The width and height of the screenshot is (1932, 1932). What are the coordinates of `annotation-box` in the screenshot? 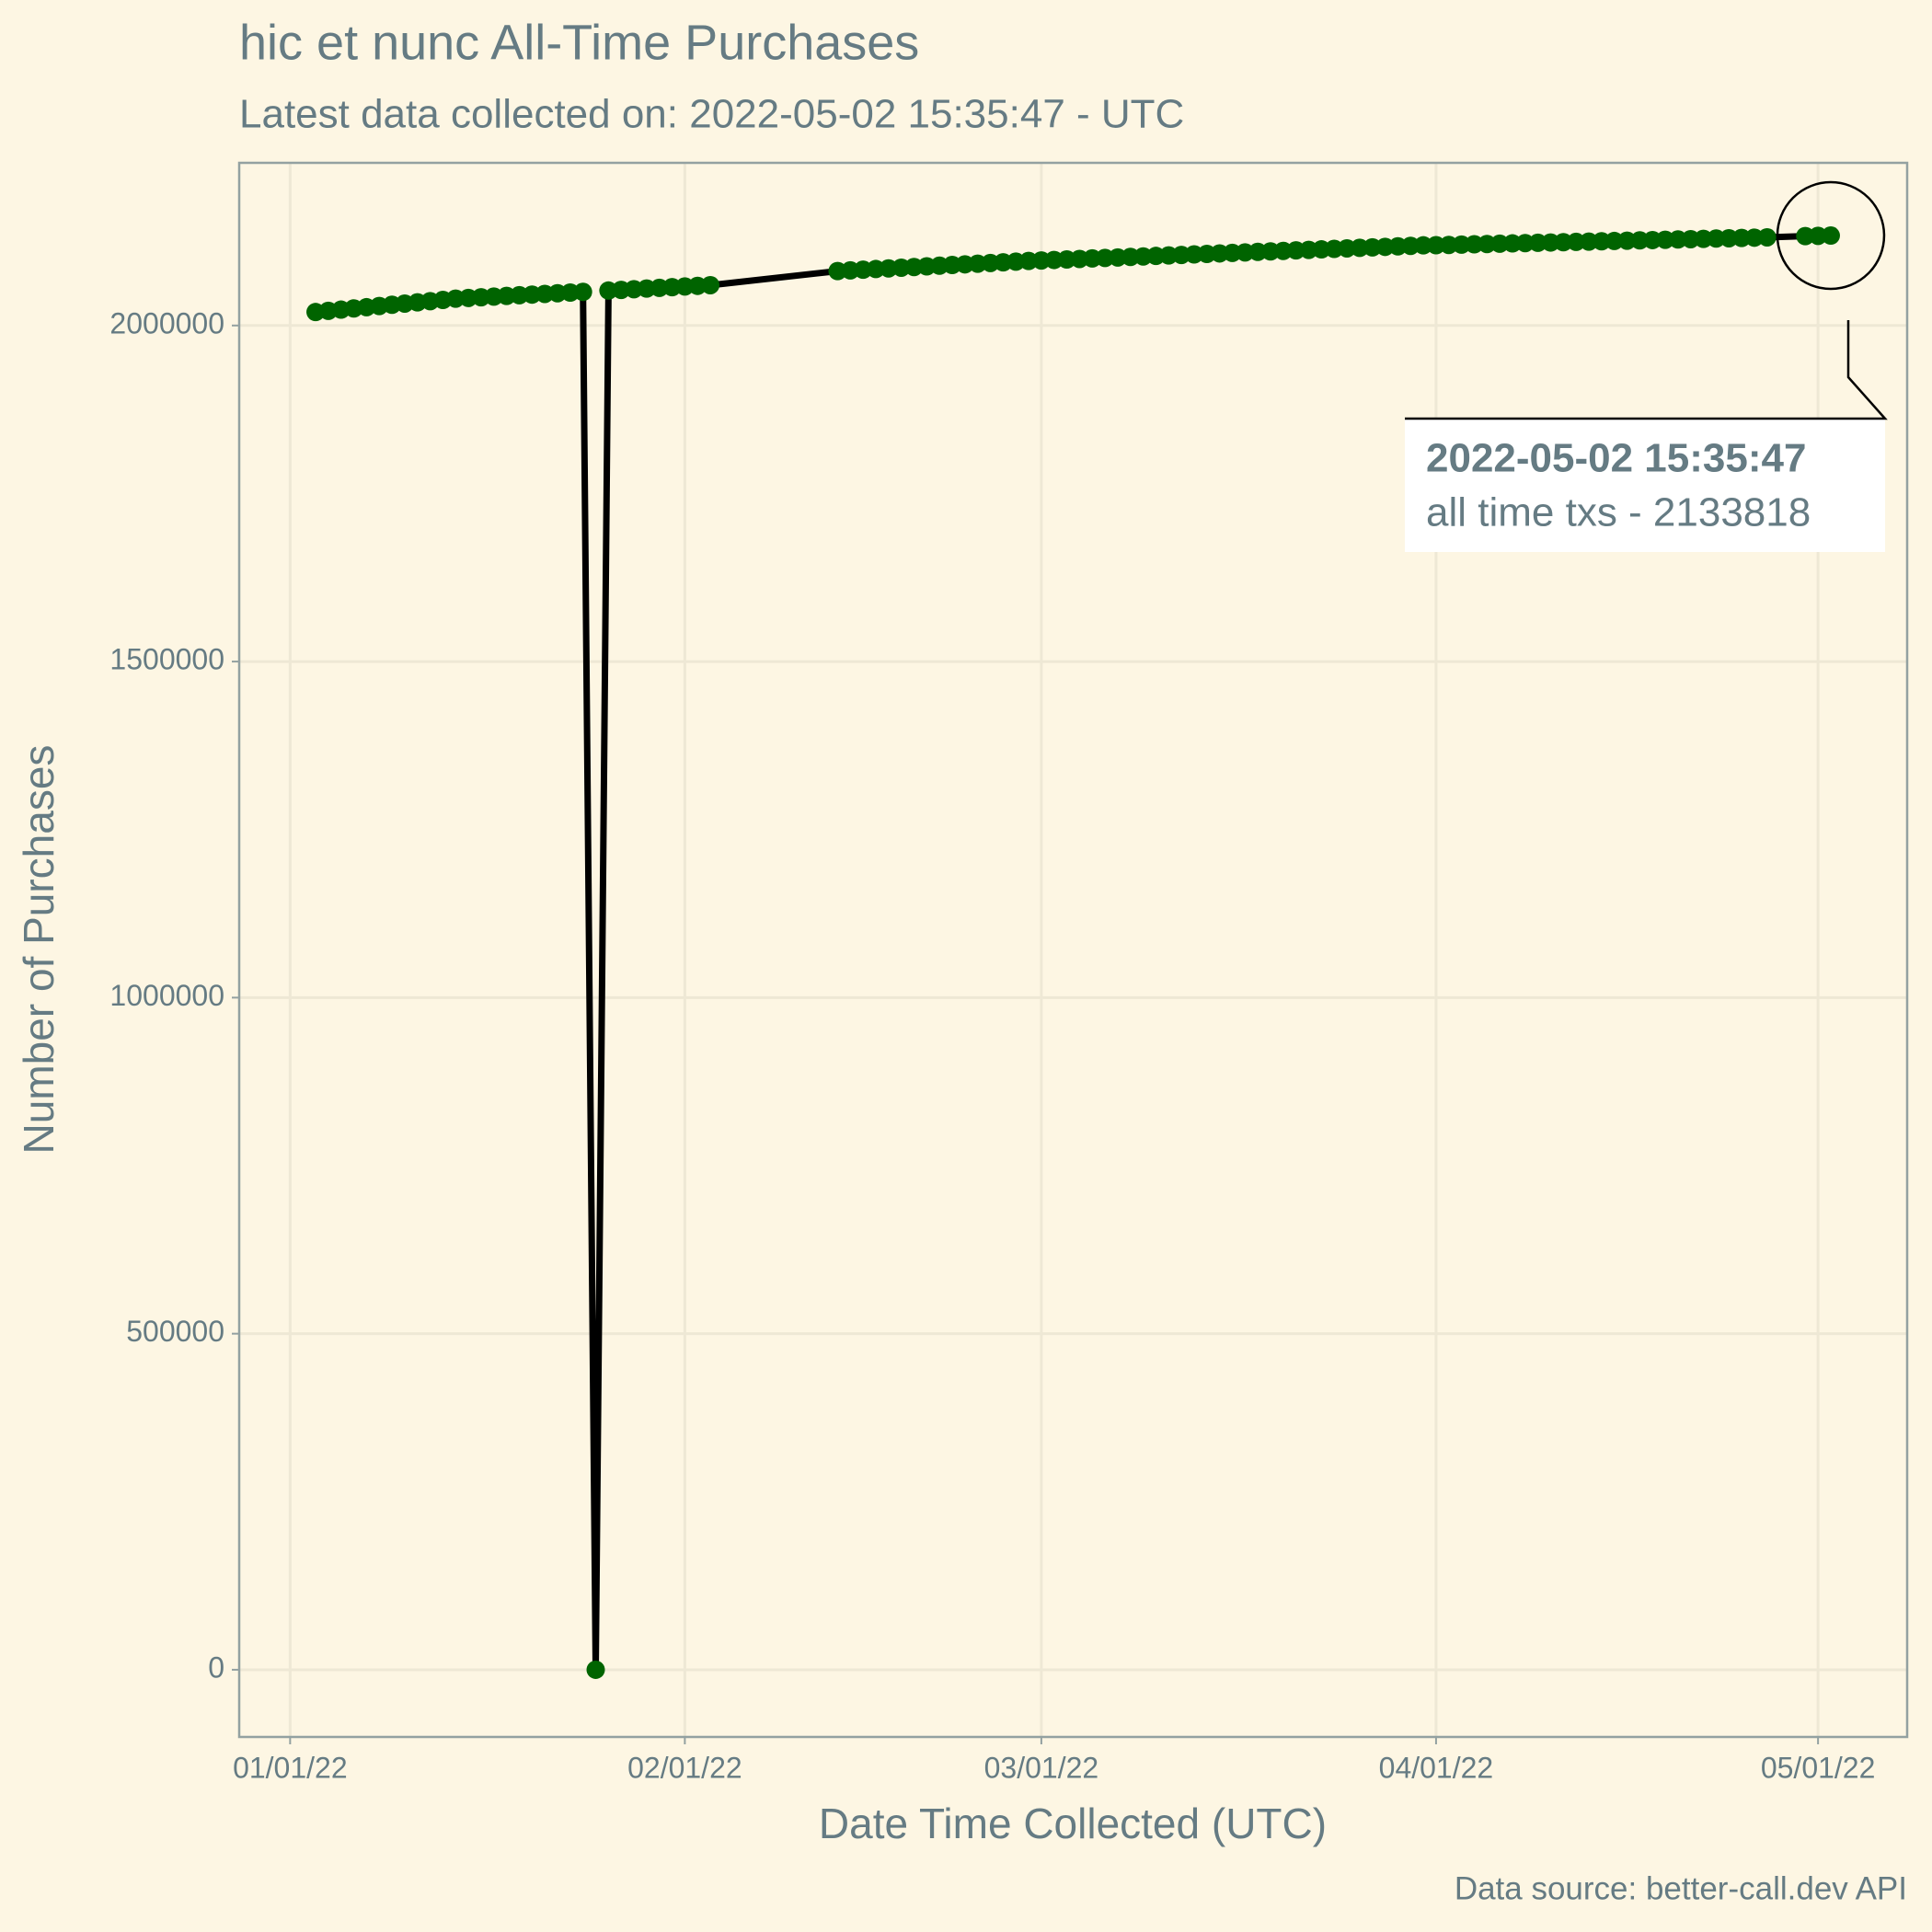 It's located at (1645, 485).